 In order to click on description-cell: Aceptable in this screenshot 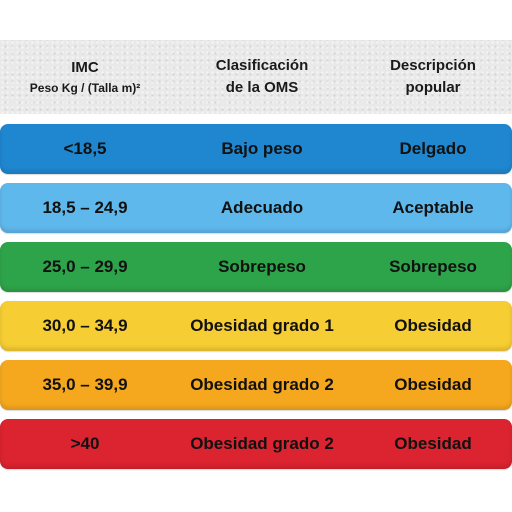, I will do `click(433, 207)`.